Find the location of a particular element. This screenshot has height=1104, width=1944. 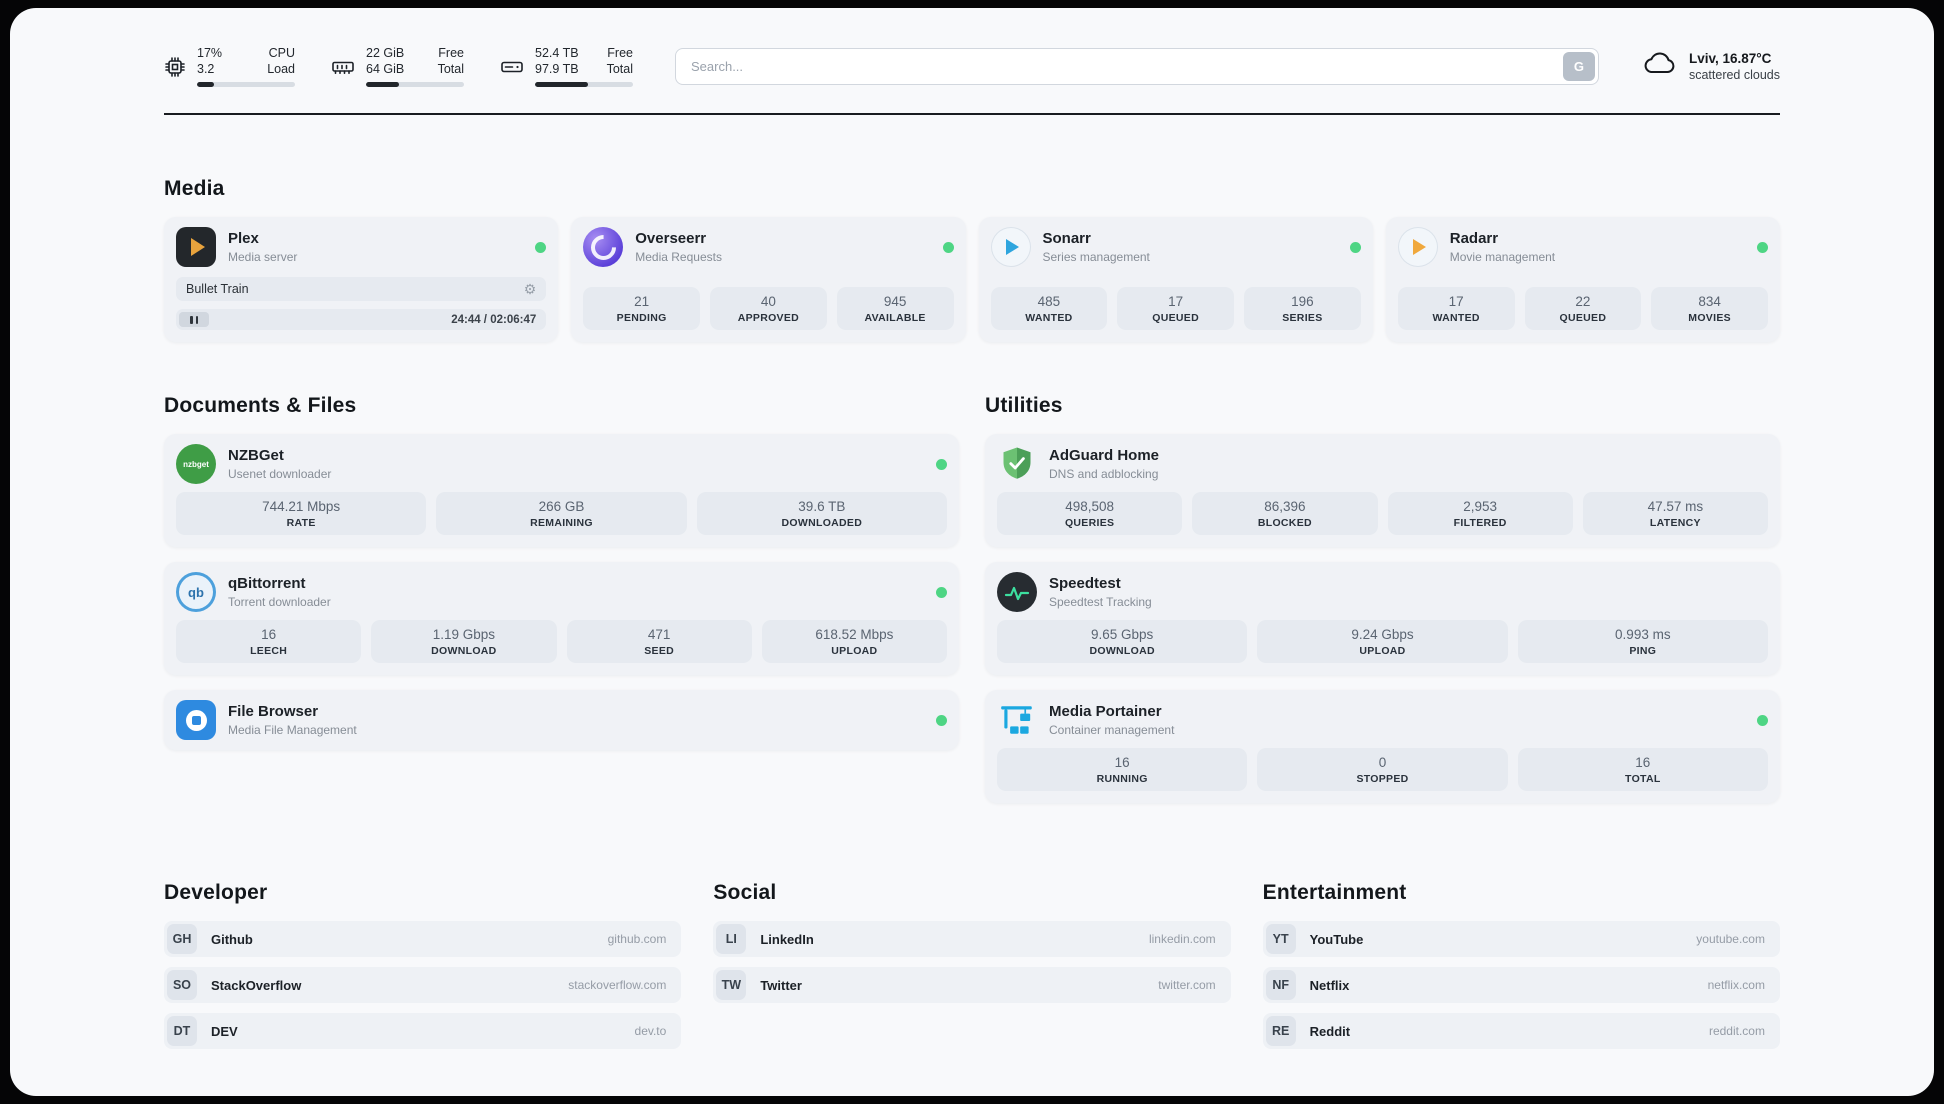

stat-value: 266 GB is located at coordinates (561, 506).